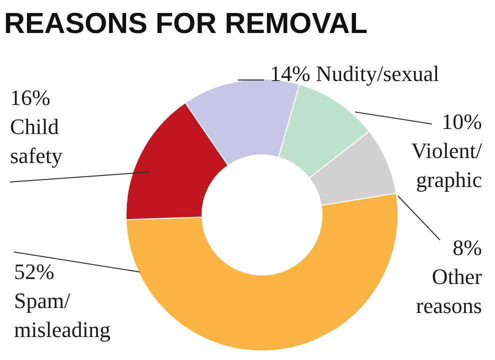  What do you see at coordinates (36, 141) in the screenshot?
I see `slice-label: Child safety` at bounding box center [36, 141].